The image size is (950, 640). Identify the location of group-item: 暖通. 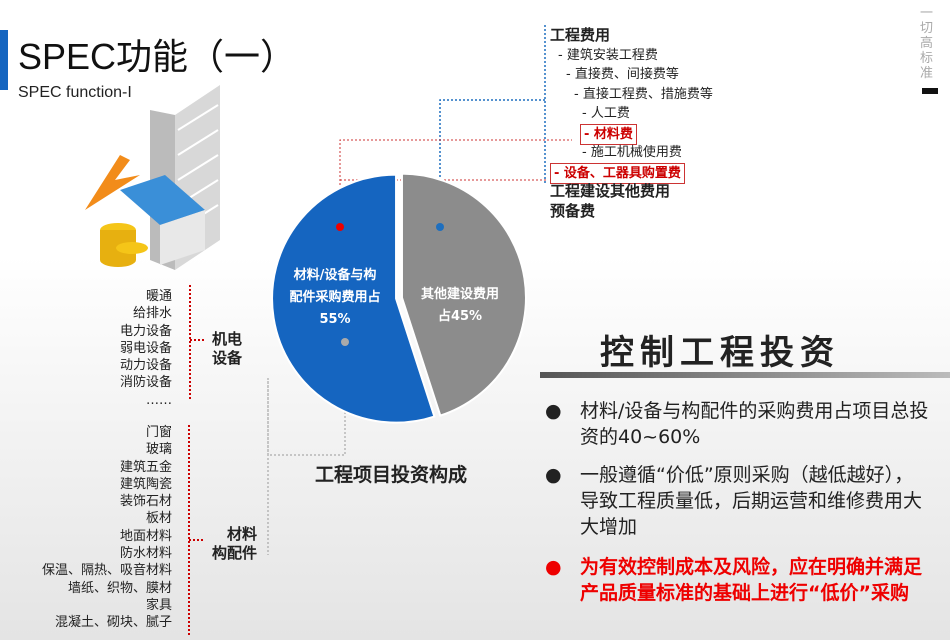
(158, 296).